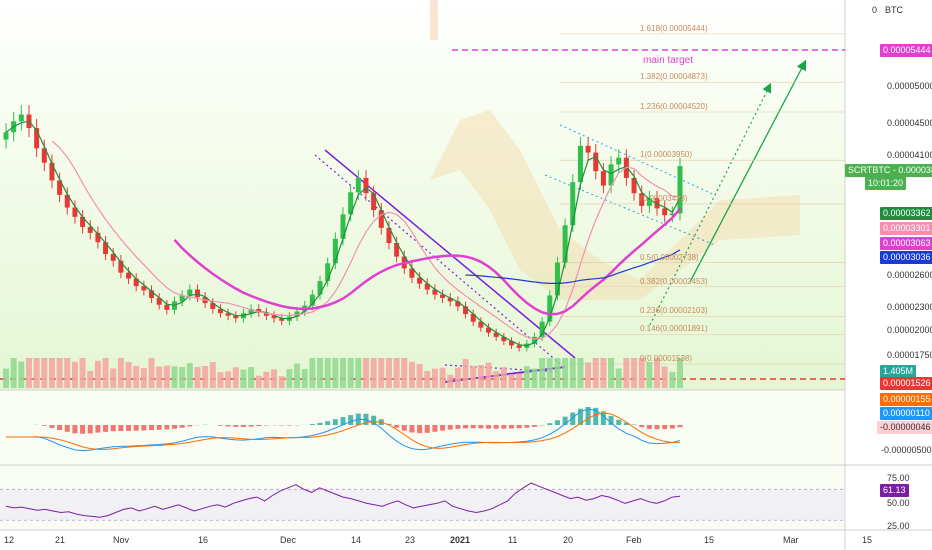 This screenshot has width=932, height=550. What do you see at coordinates (906, 50) in the screenshot?
I see `main-target-price-label: 0.00005444` at bounding box center [906, 50].